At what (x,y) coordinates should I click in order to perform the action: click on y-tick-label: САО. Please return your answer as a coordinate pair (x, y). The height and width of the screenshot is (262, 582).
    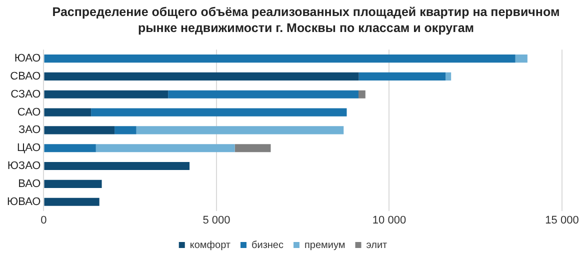
    Looking at the image, I should click on (29, 112).